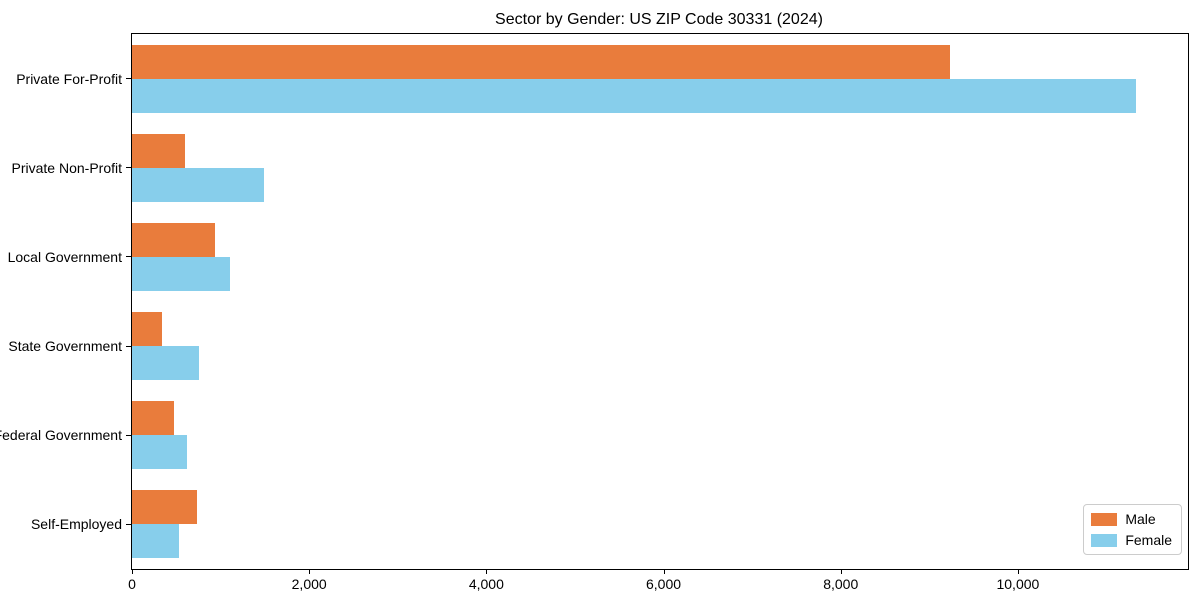 The image size is (1200, 600). Describe the element at coordinates (69, 78) in the screenshot. I see `category-label: Private For-Profit` at that location.